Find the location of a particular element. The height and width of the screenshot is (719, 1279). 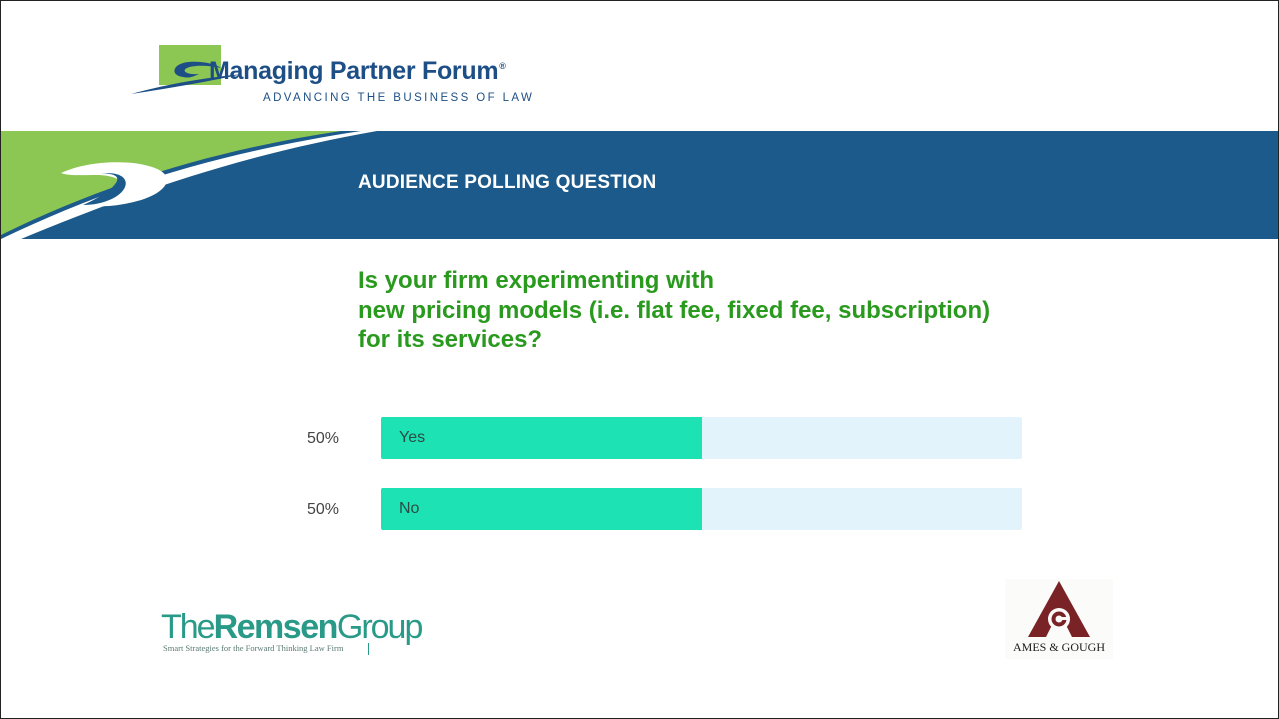

mpf-swoosh-icon is located at coordinates (187, 69).